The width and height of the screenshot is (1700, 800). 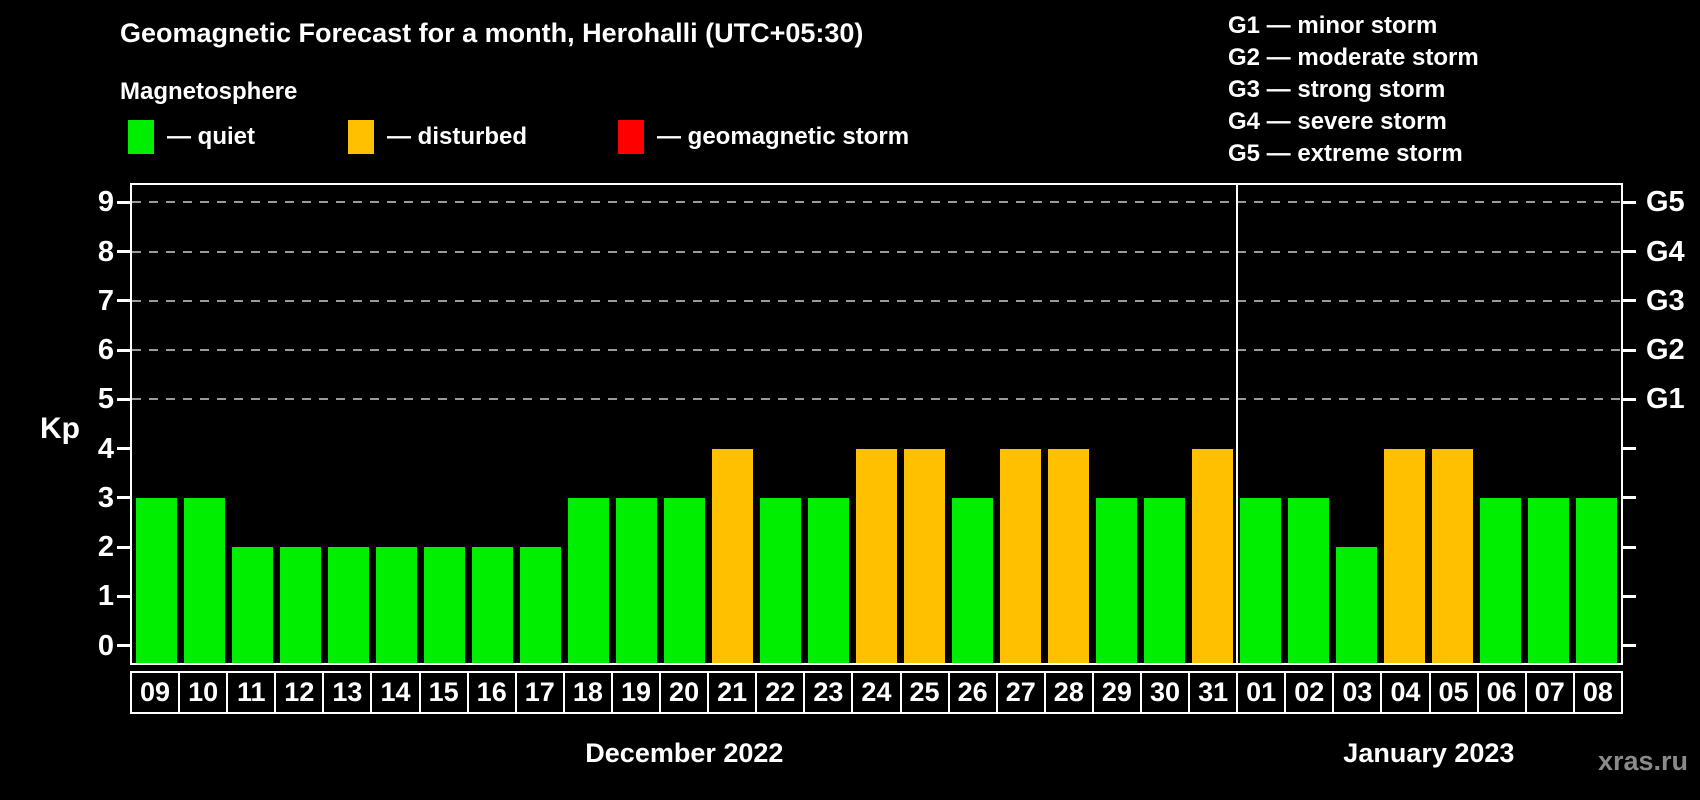 I want to click on day-label-21: 21, so click(x=732, y=692).